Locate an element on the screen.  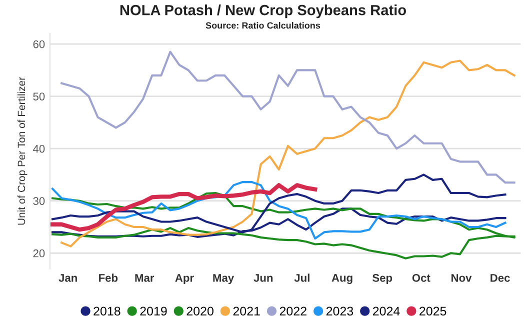
legend-label: 2024 is located at coordinates (386, 311).